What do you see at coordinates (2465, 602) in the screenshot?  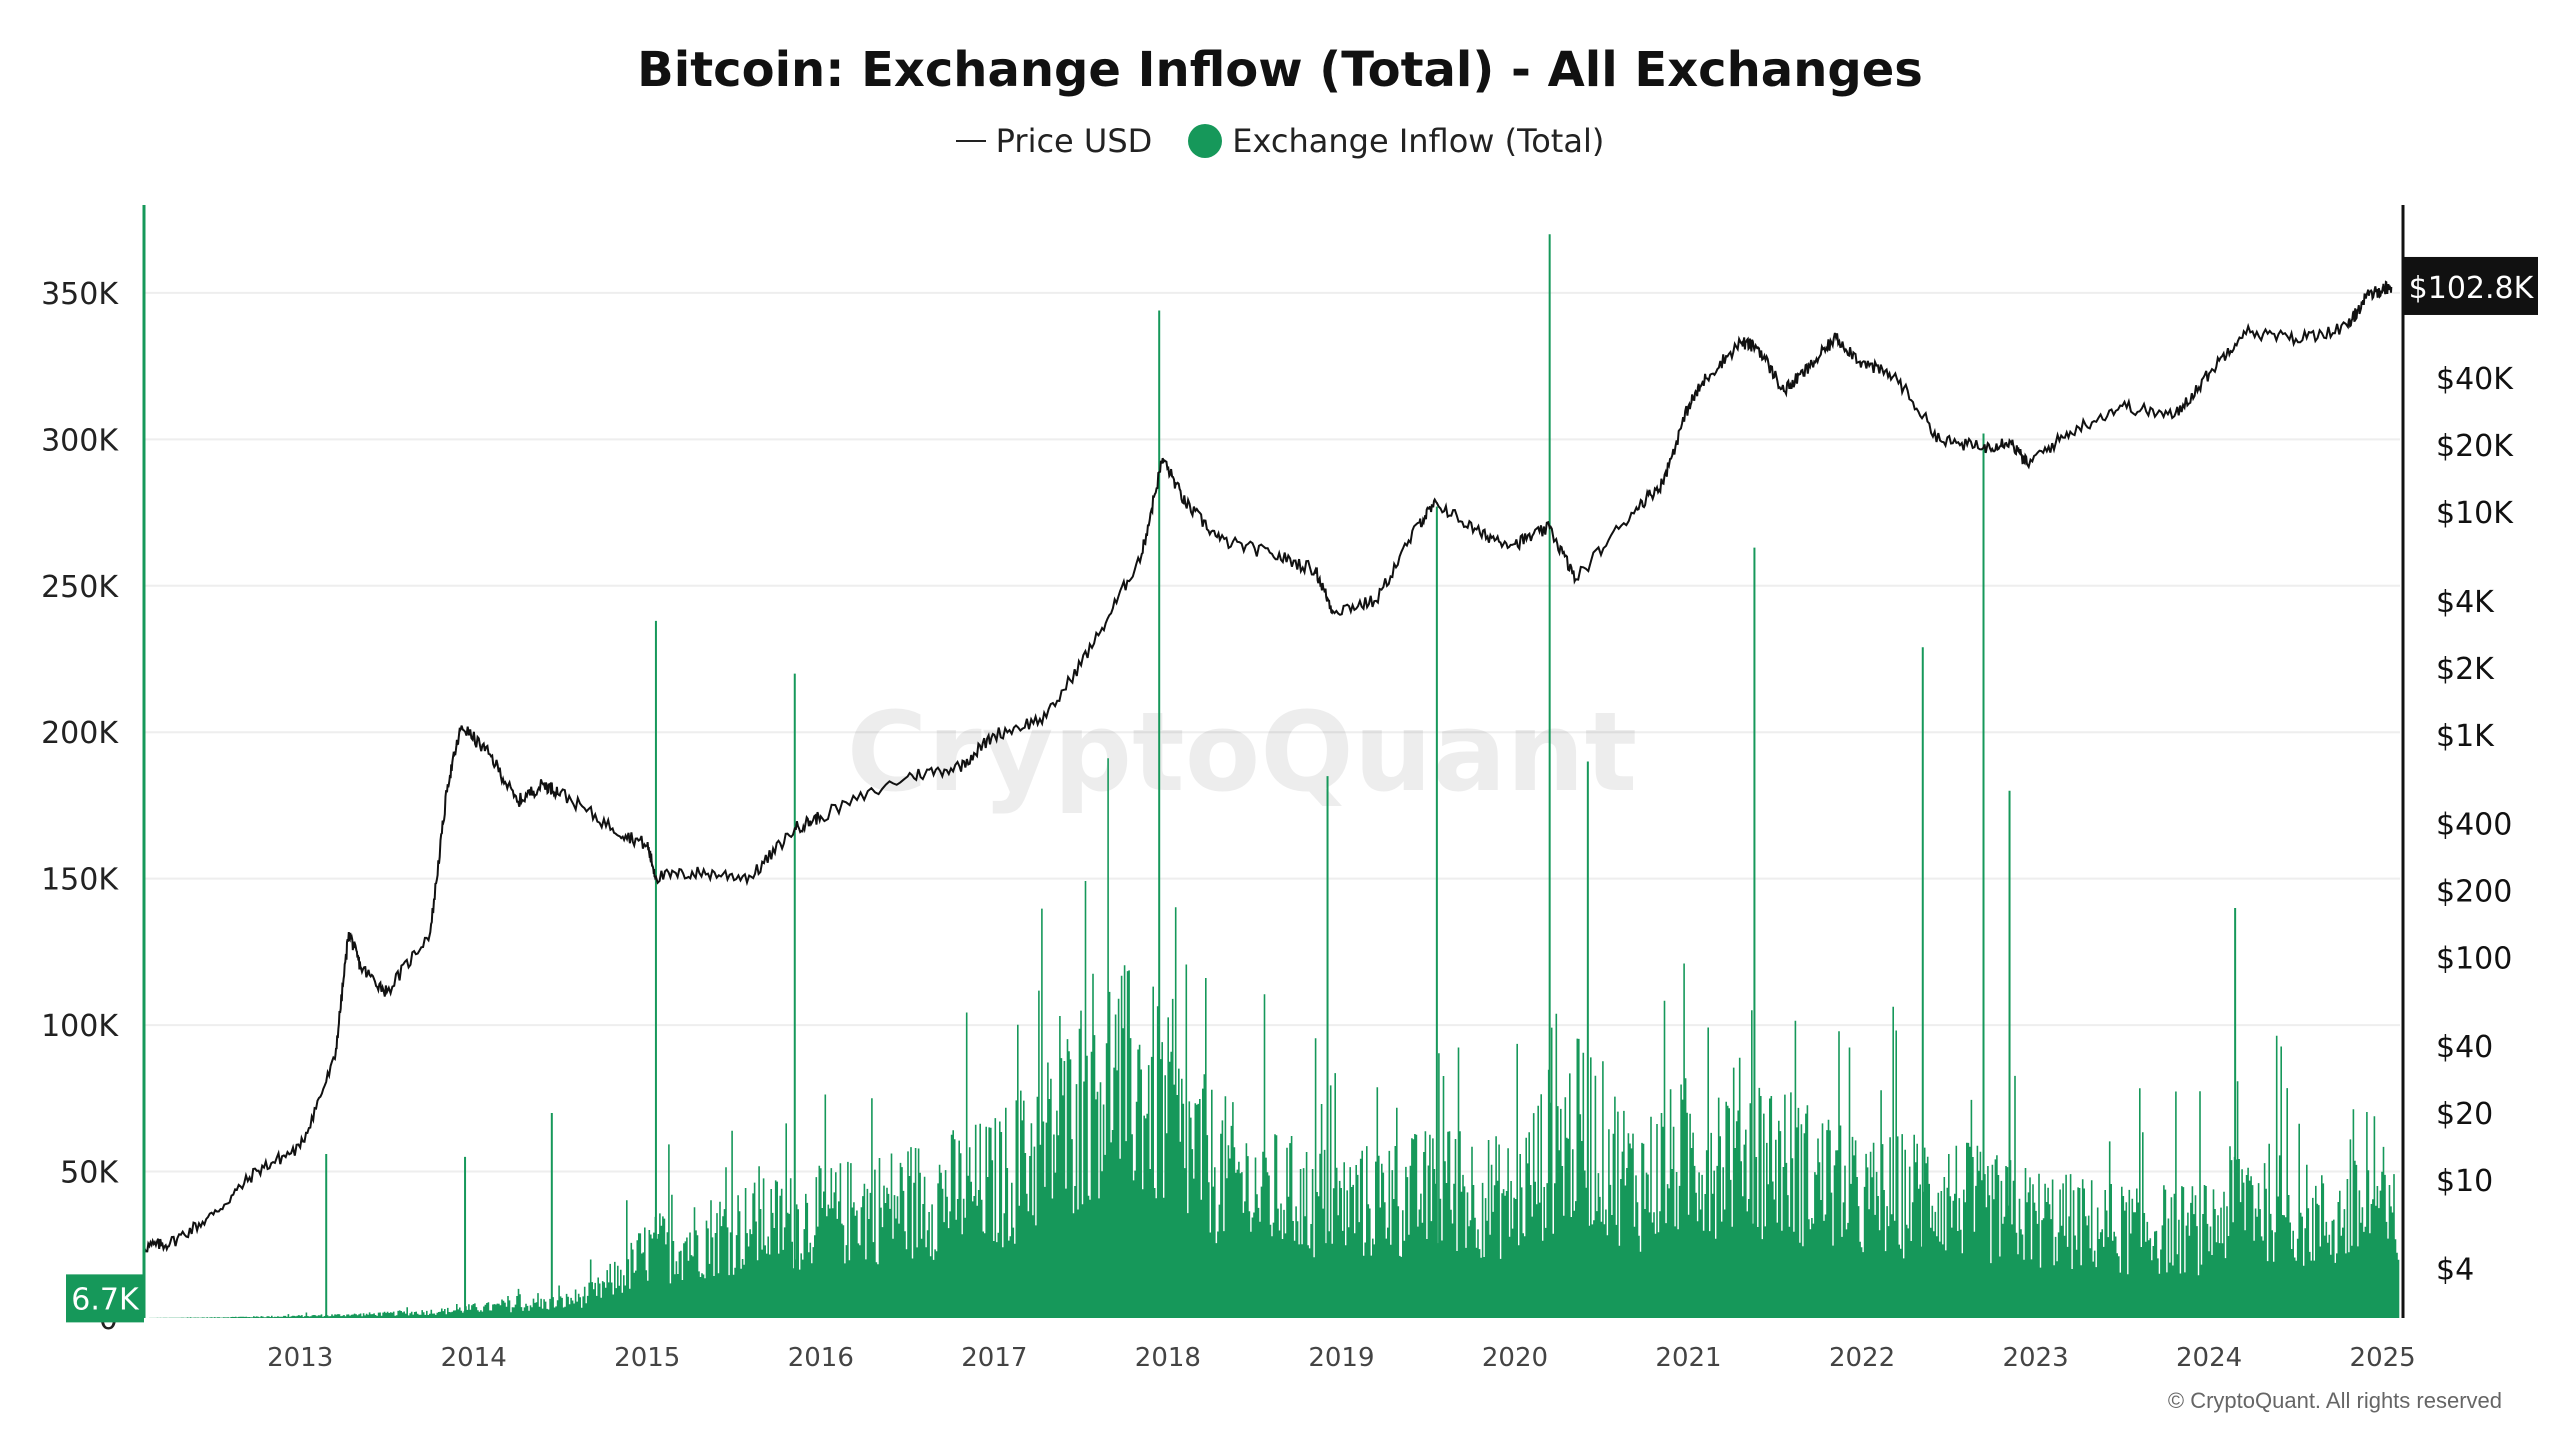 I see `right-axis-tick-label: $4K` at bounding box center [2465, 602].